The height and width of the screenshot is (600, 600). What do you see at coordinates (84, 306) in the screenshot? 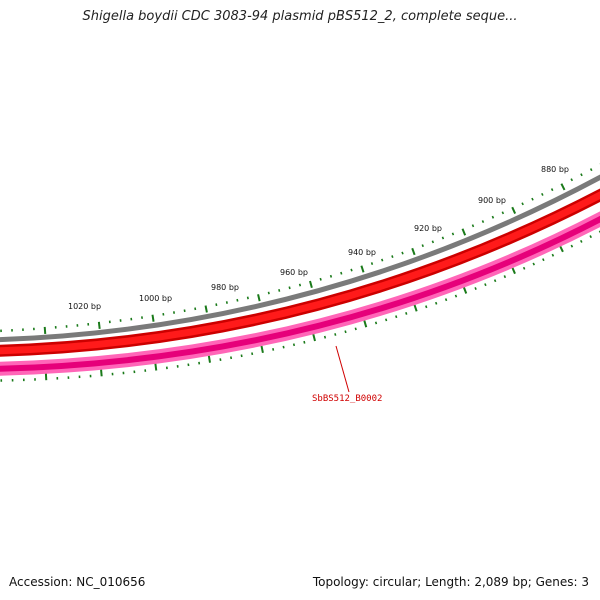
I see `tick-label-1020: 1020 bp` at bounding box center [84, 306].